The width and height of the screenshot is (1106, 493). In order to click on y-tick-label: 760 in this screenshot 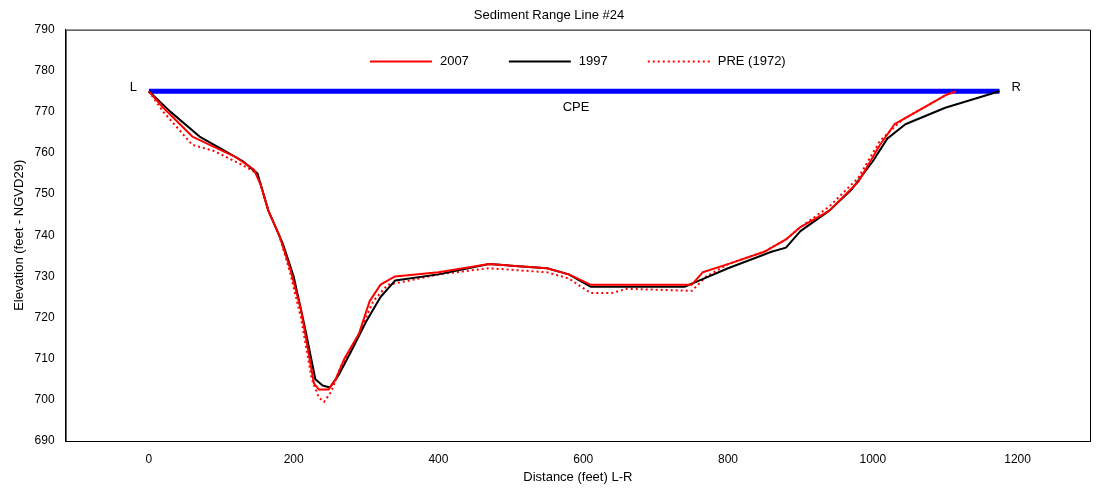, I will do `click(44, 152)`.